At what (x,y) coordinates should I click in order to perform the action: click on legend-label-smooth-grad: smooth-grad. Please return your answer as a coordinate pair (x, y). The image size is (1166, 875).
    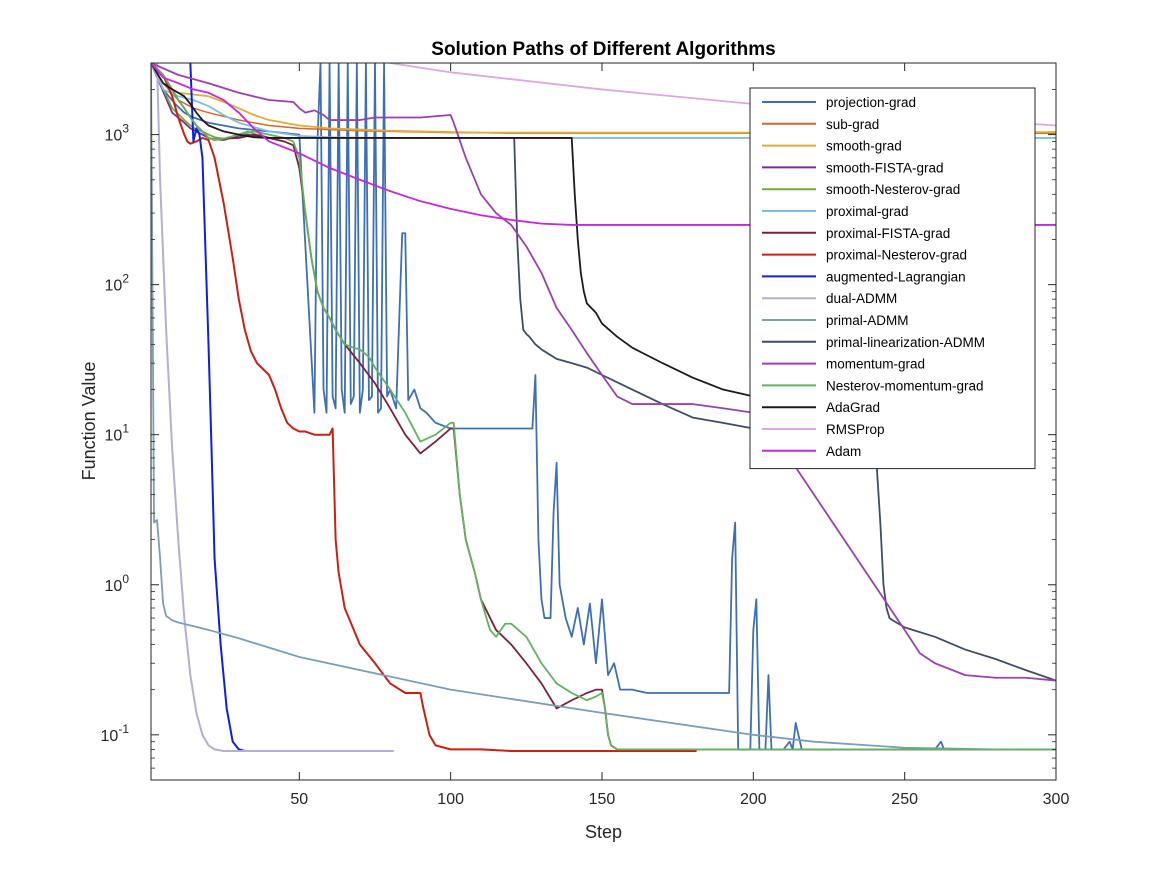
    Looking at the image, I should click on (864, 146).